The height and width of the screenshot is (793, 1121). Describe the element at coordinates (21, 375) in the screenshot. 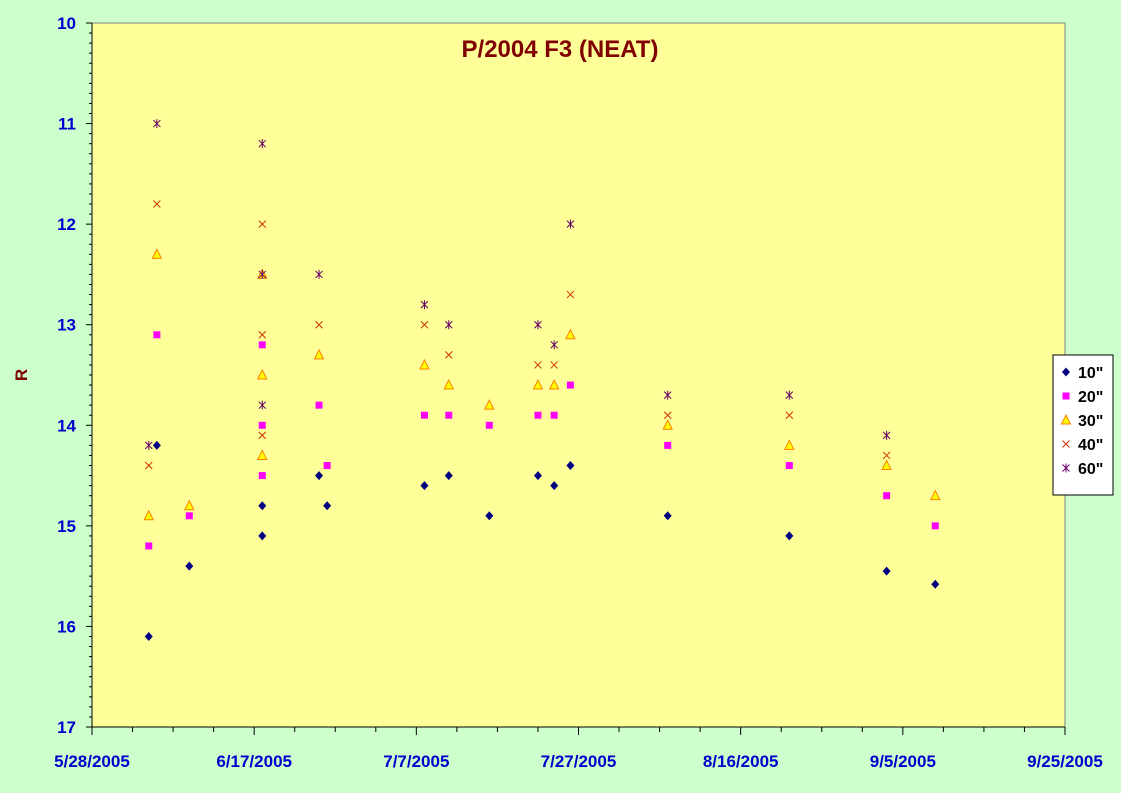

I see `y-axis-title: R` at that location.